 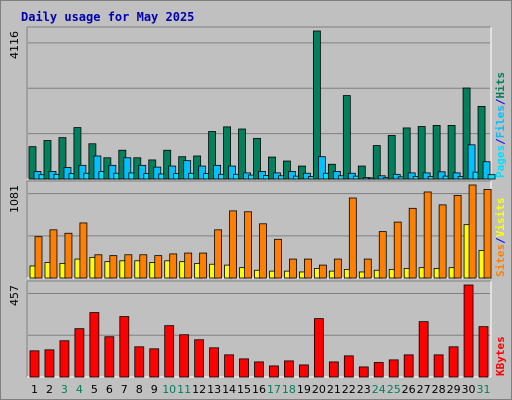 What do you see at coordinates (334, 389) in the screenshot?
I see `day-label: 21` at bounding box center [334, 389].